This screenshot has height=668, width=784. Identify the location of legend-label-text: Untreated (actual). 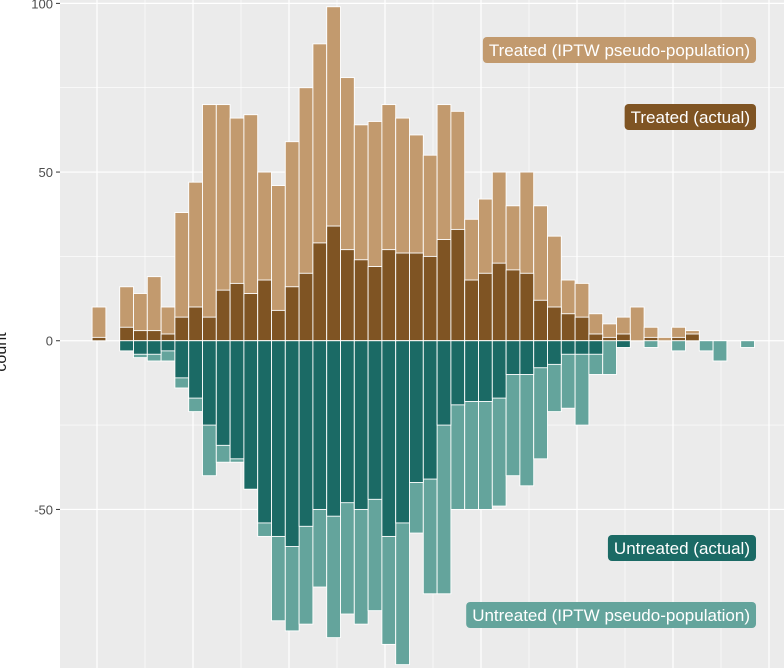
(682, 548).